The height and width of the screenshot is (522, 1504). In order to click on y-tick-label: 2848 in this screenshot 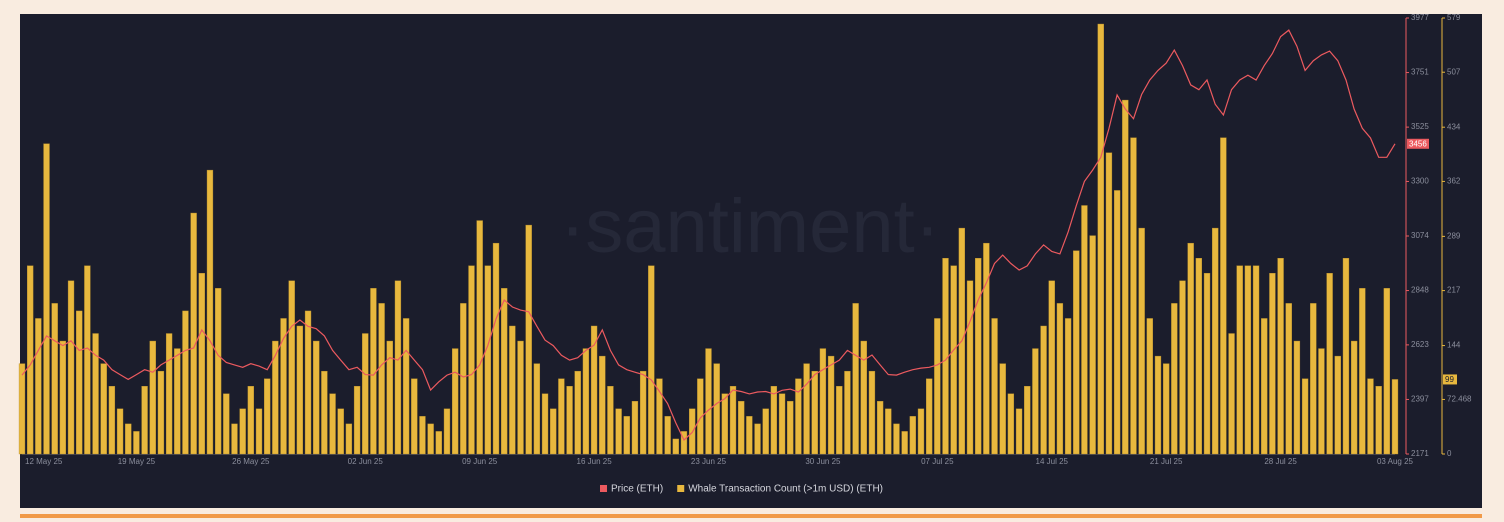, I will do `click(1420, 290)`.